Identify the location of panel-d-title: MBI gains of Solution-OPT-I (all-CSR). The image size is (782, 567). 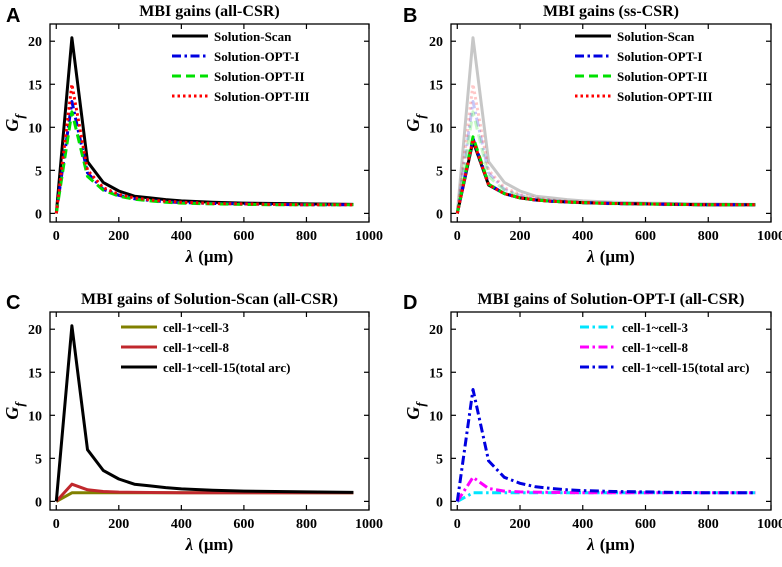
(611, 299).